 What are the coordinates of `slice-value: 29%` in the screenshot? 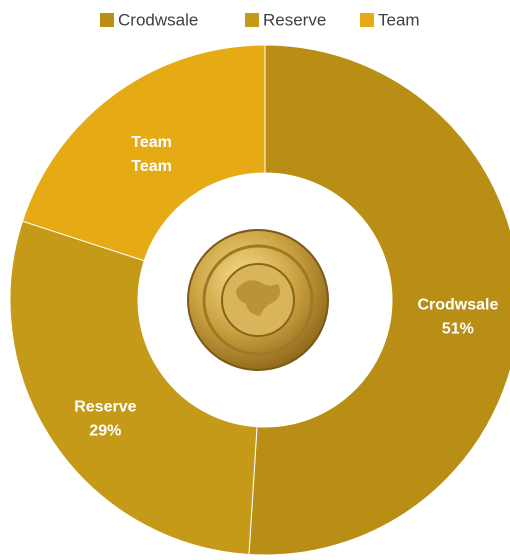 It's located at (105, 431).